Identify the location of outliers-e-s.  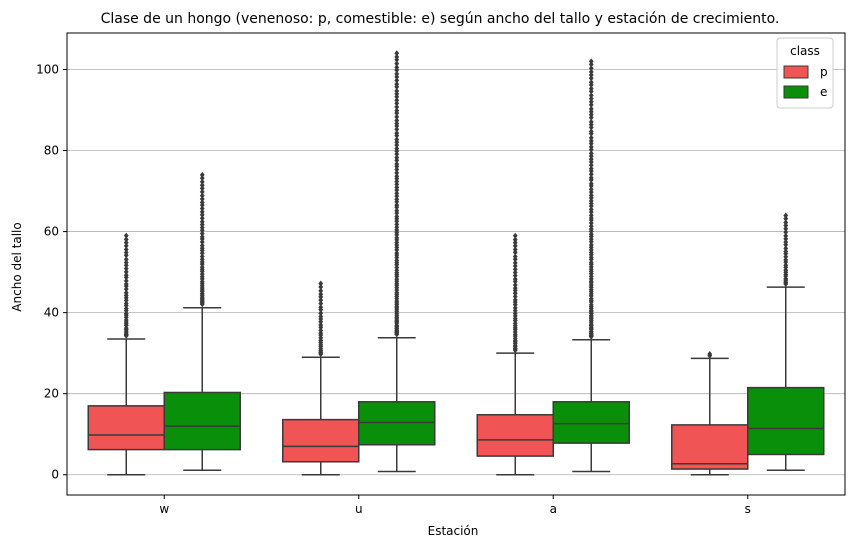
(786, 250).